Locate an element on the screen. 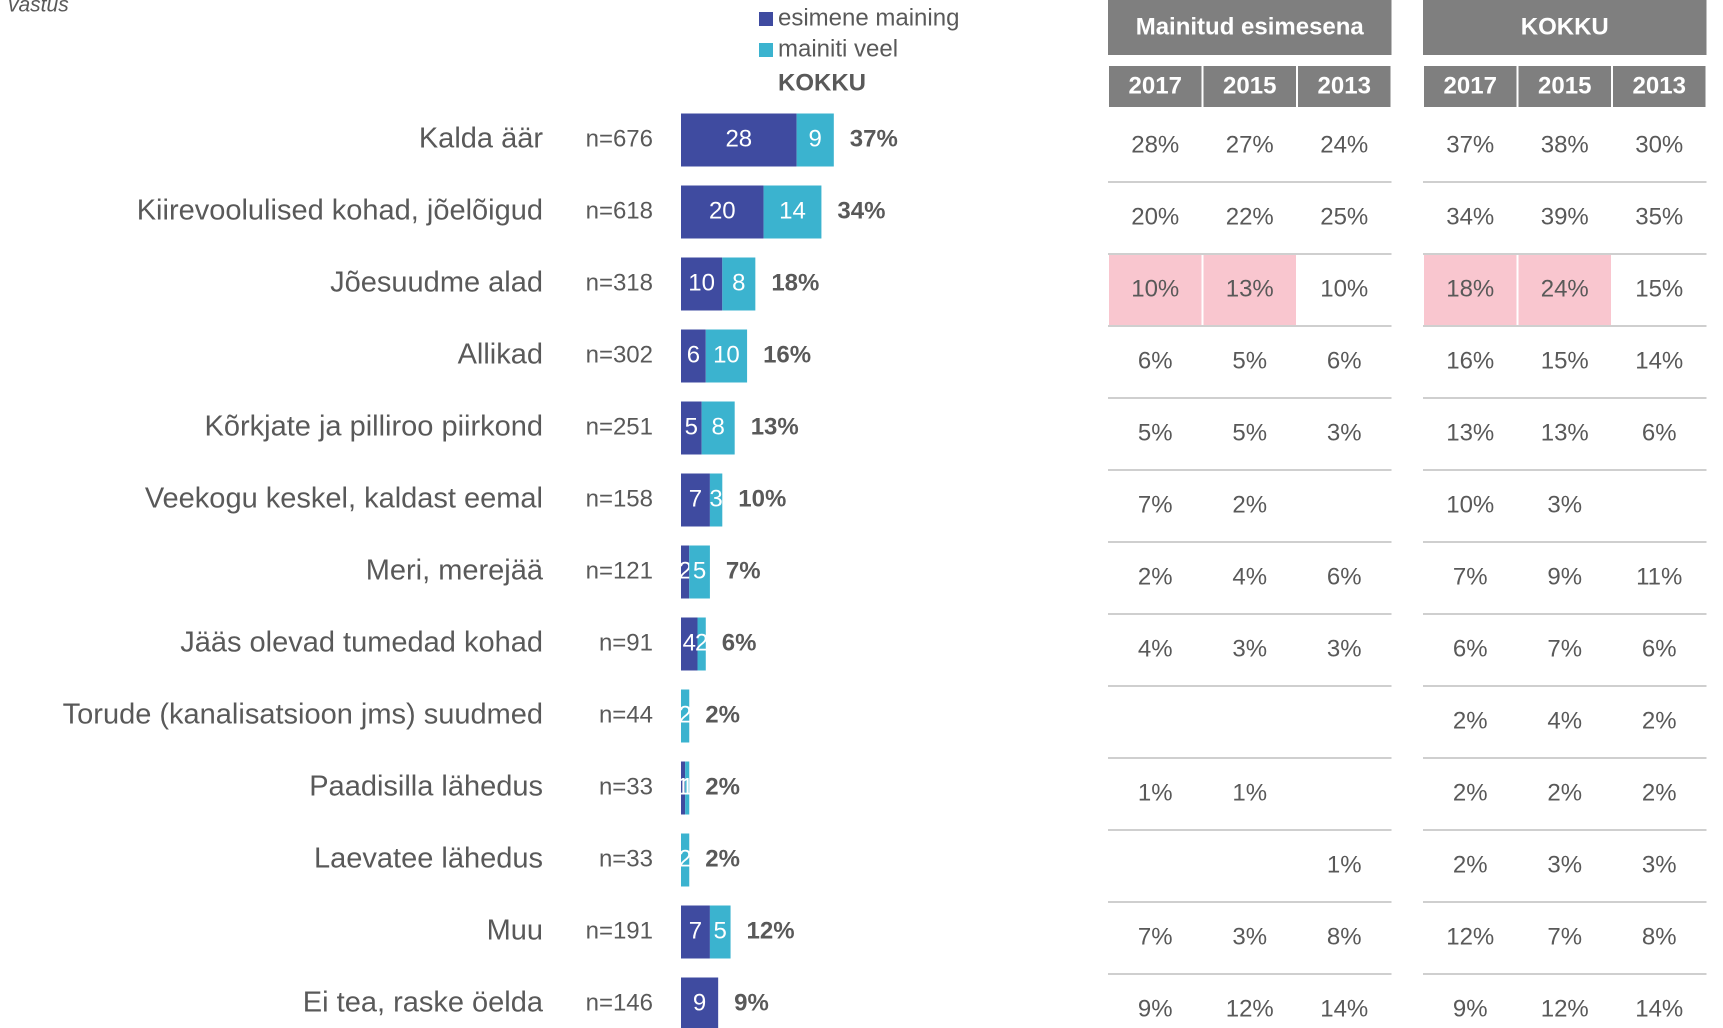  bar-value-label: 3 is located at coordinates (715, 498).